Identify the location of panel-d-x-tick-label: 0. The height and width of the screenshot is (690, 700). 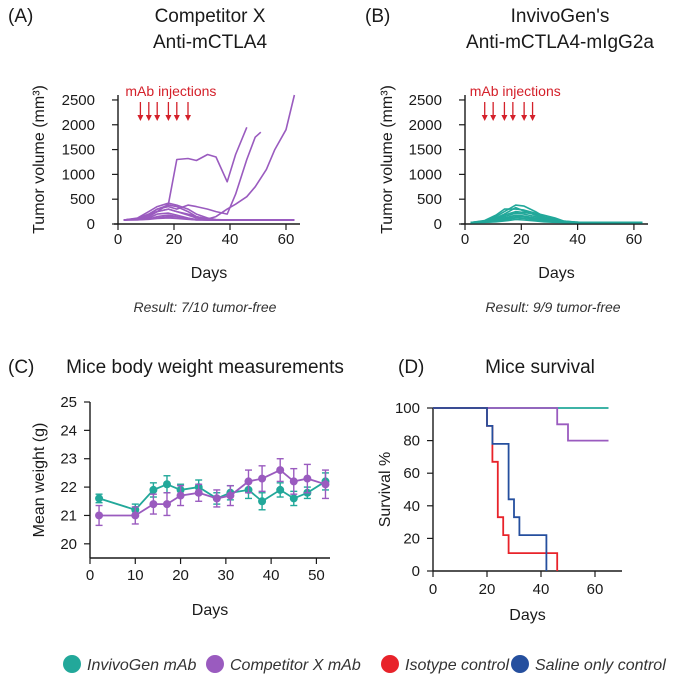
(433, 589).